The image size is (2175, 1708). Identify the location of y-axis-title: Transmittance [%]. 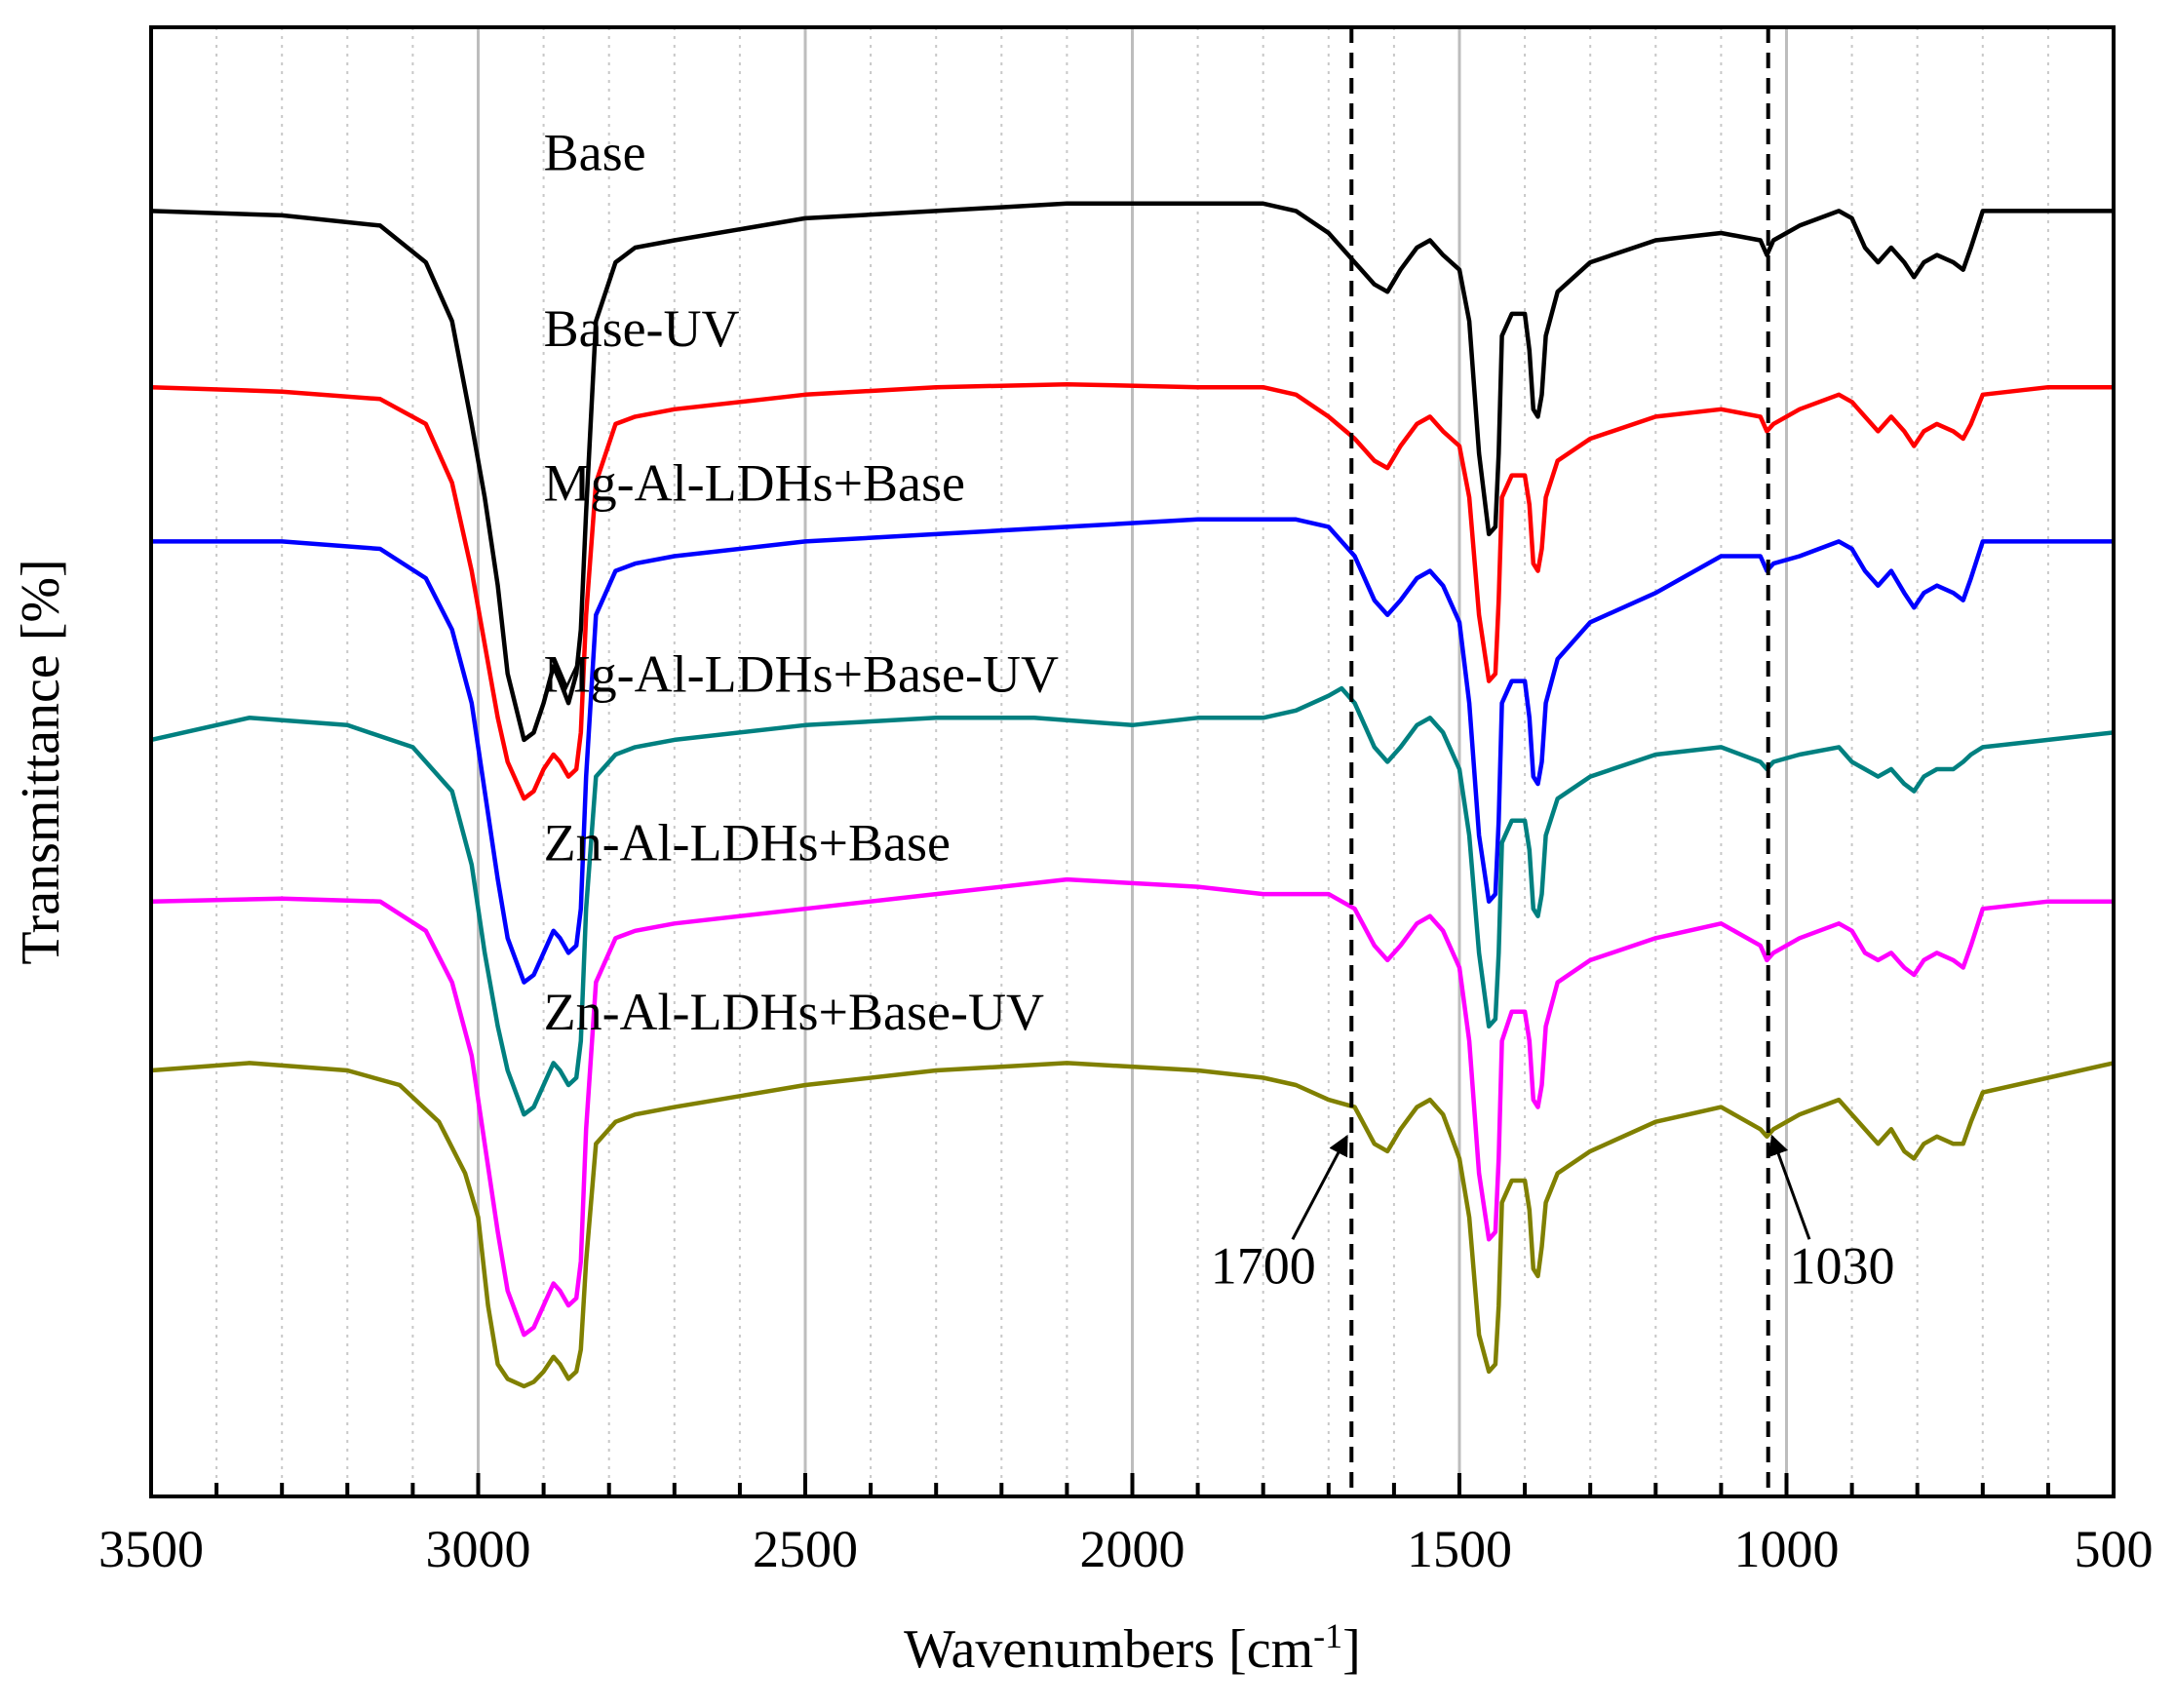
(41, 761).